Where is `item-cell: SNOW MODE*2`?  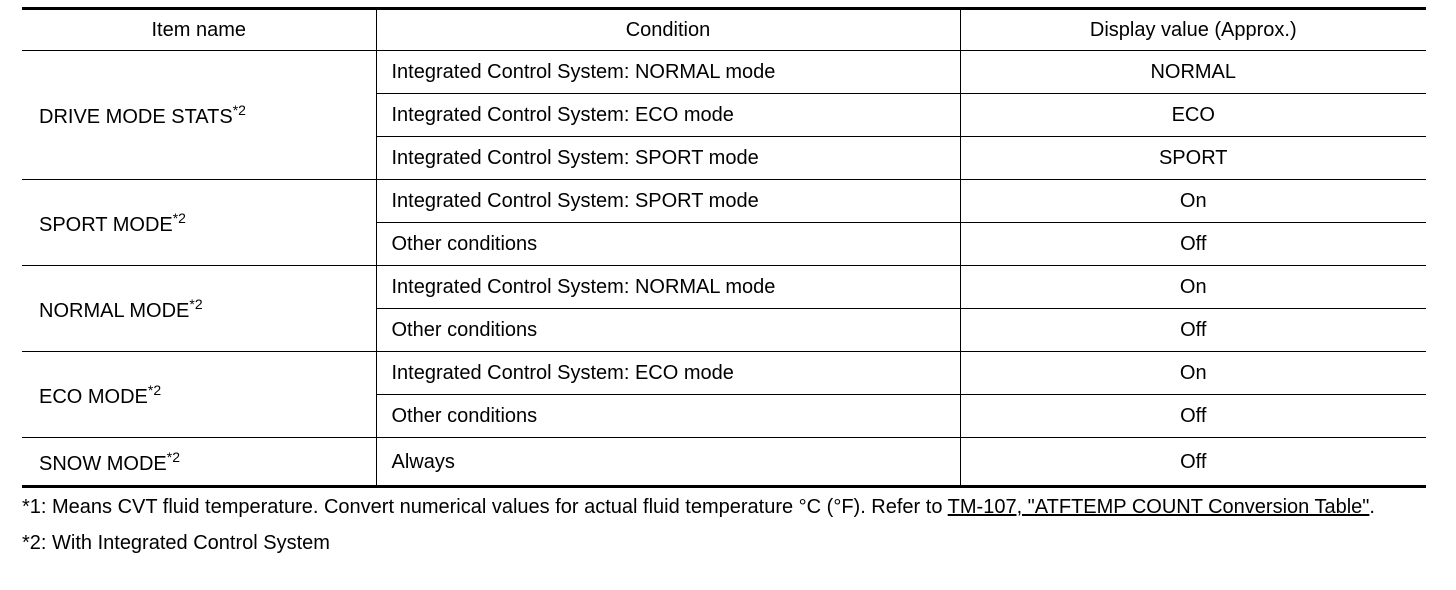
item-cell: SNOW MODE*2 is located at coordinates (199, 462).